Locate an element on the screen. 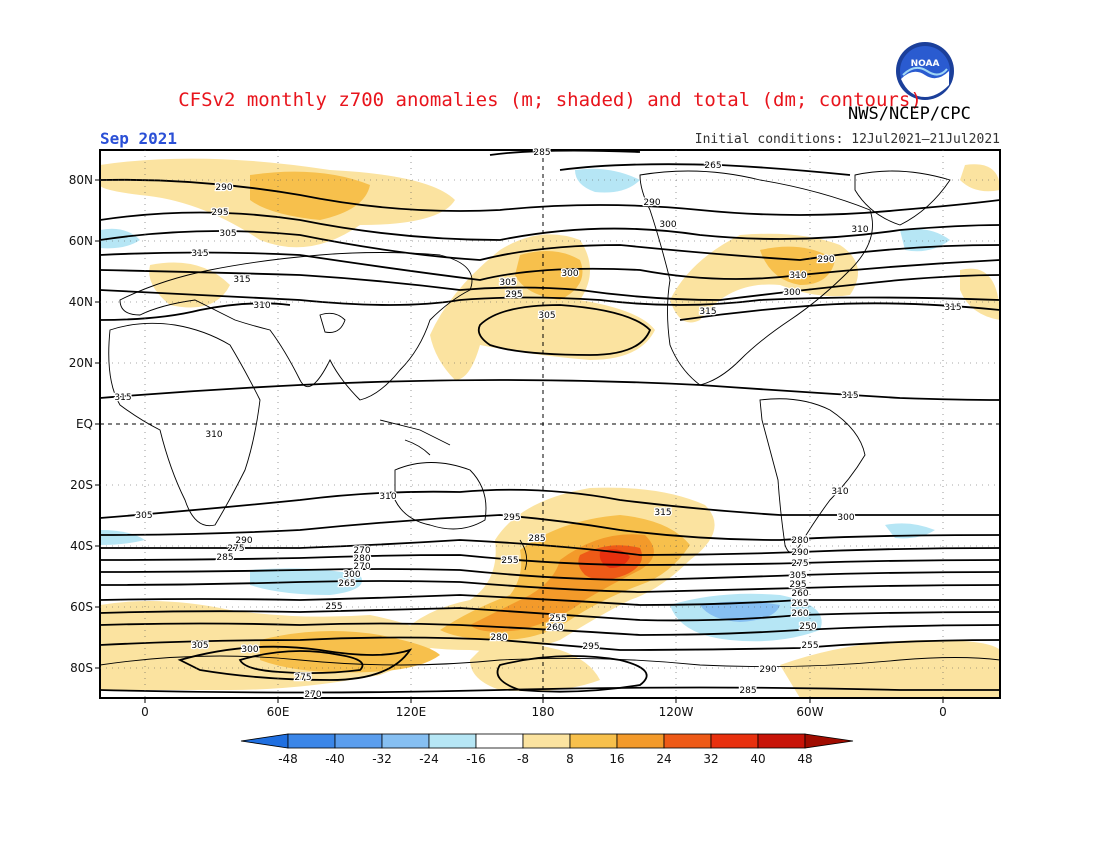 The image size is (1100, 850). colorbar-tick-label: 32 is located at coordinates (711, 759).